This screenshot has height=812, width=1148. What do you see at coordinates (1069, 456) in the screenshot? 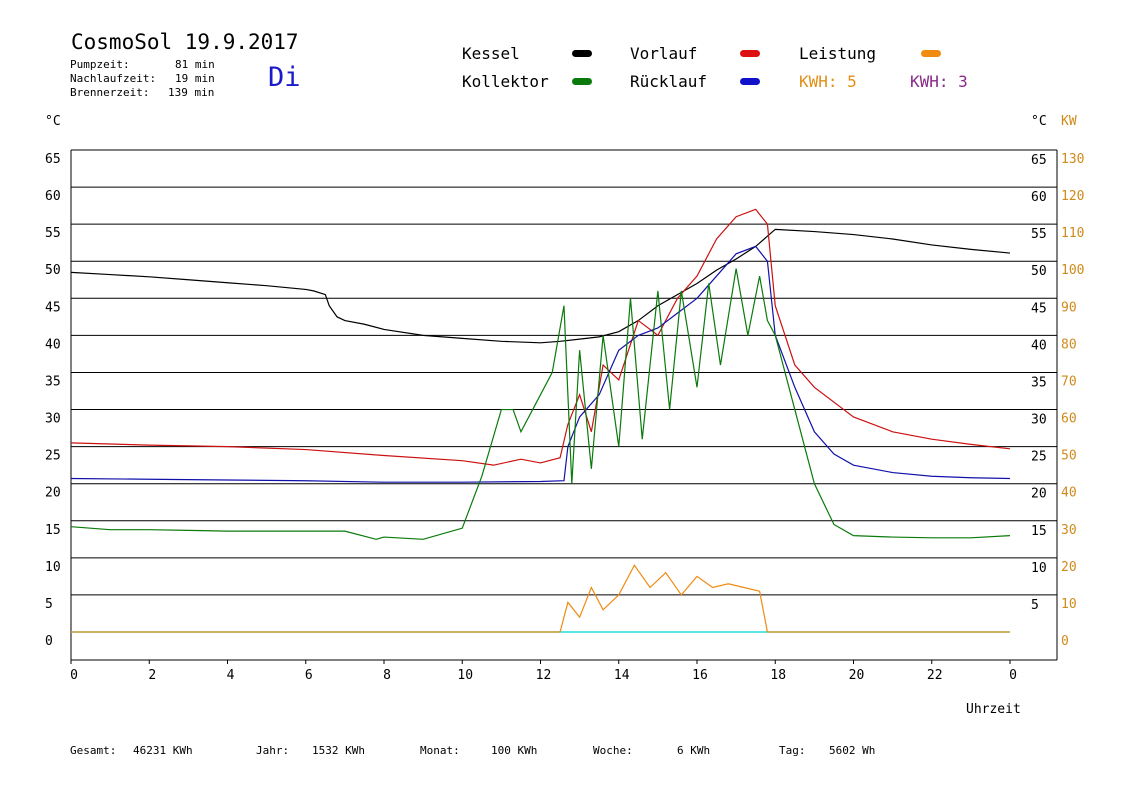
I see `y2-tick-label: 50` at bounding box center [1069, 456].